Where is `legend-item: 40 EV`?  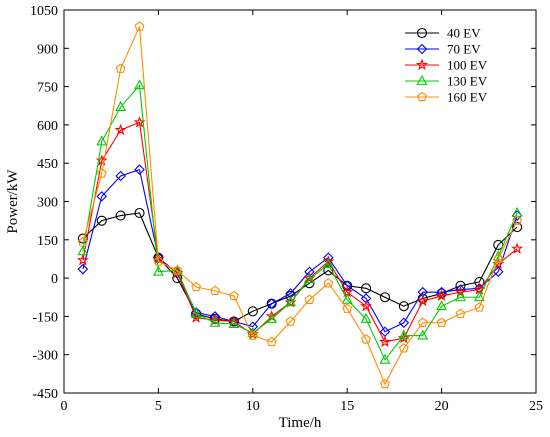 legend-item: 40 EV is located at coordinates (443, 33).